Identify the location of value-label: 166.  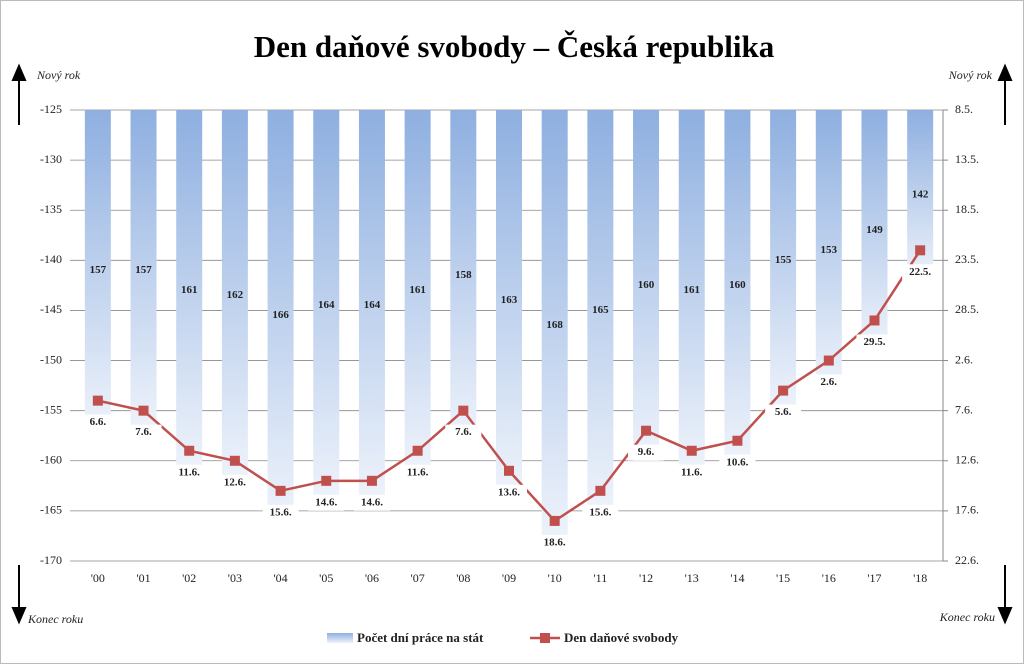
(280, 315).